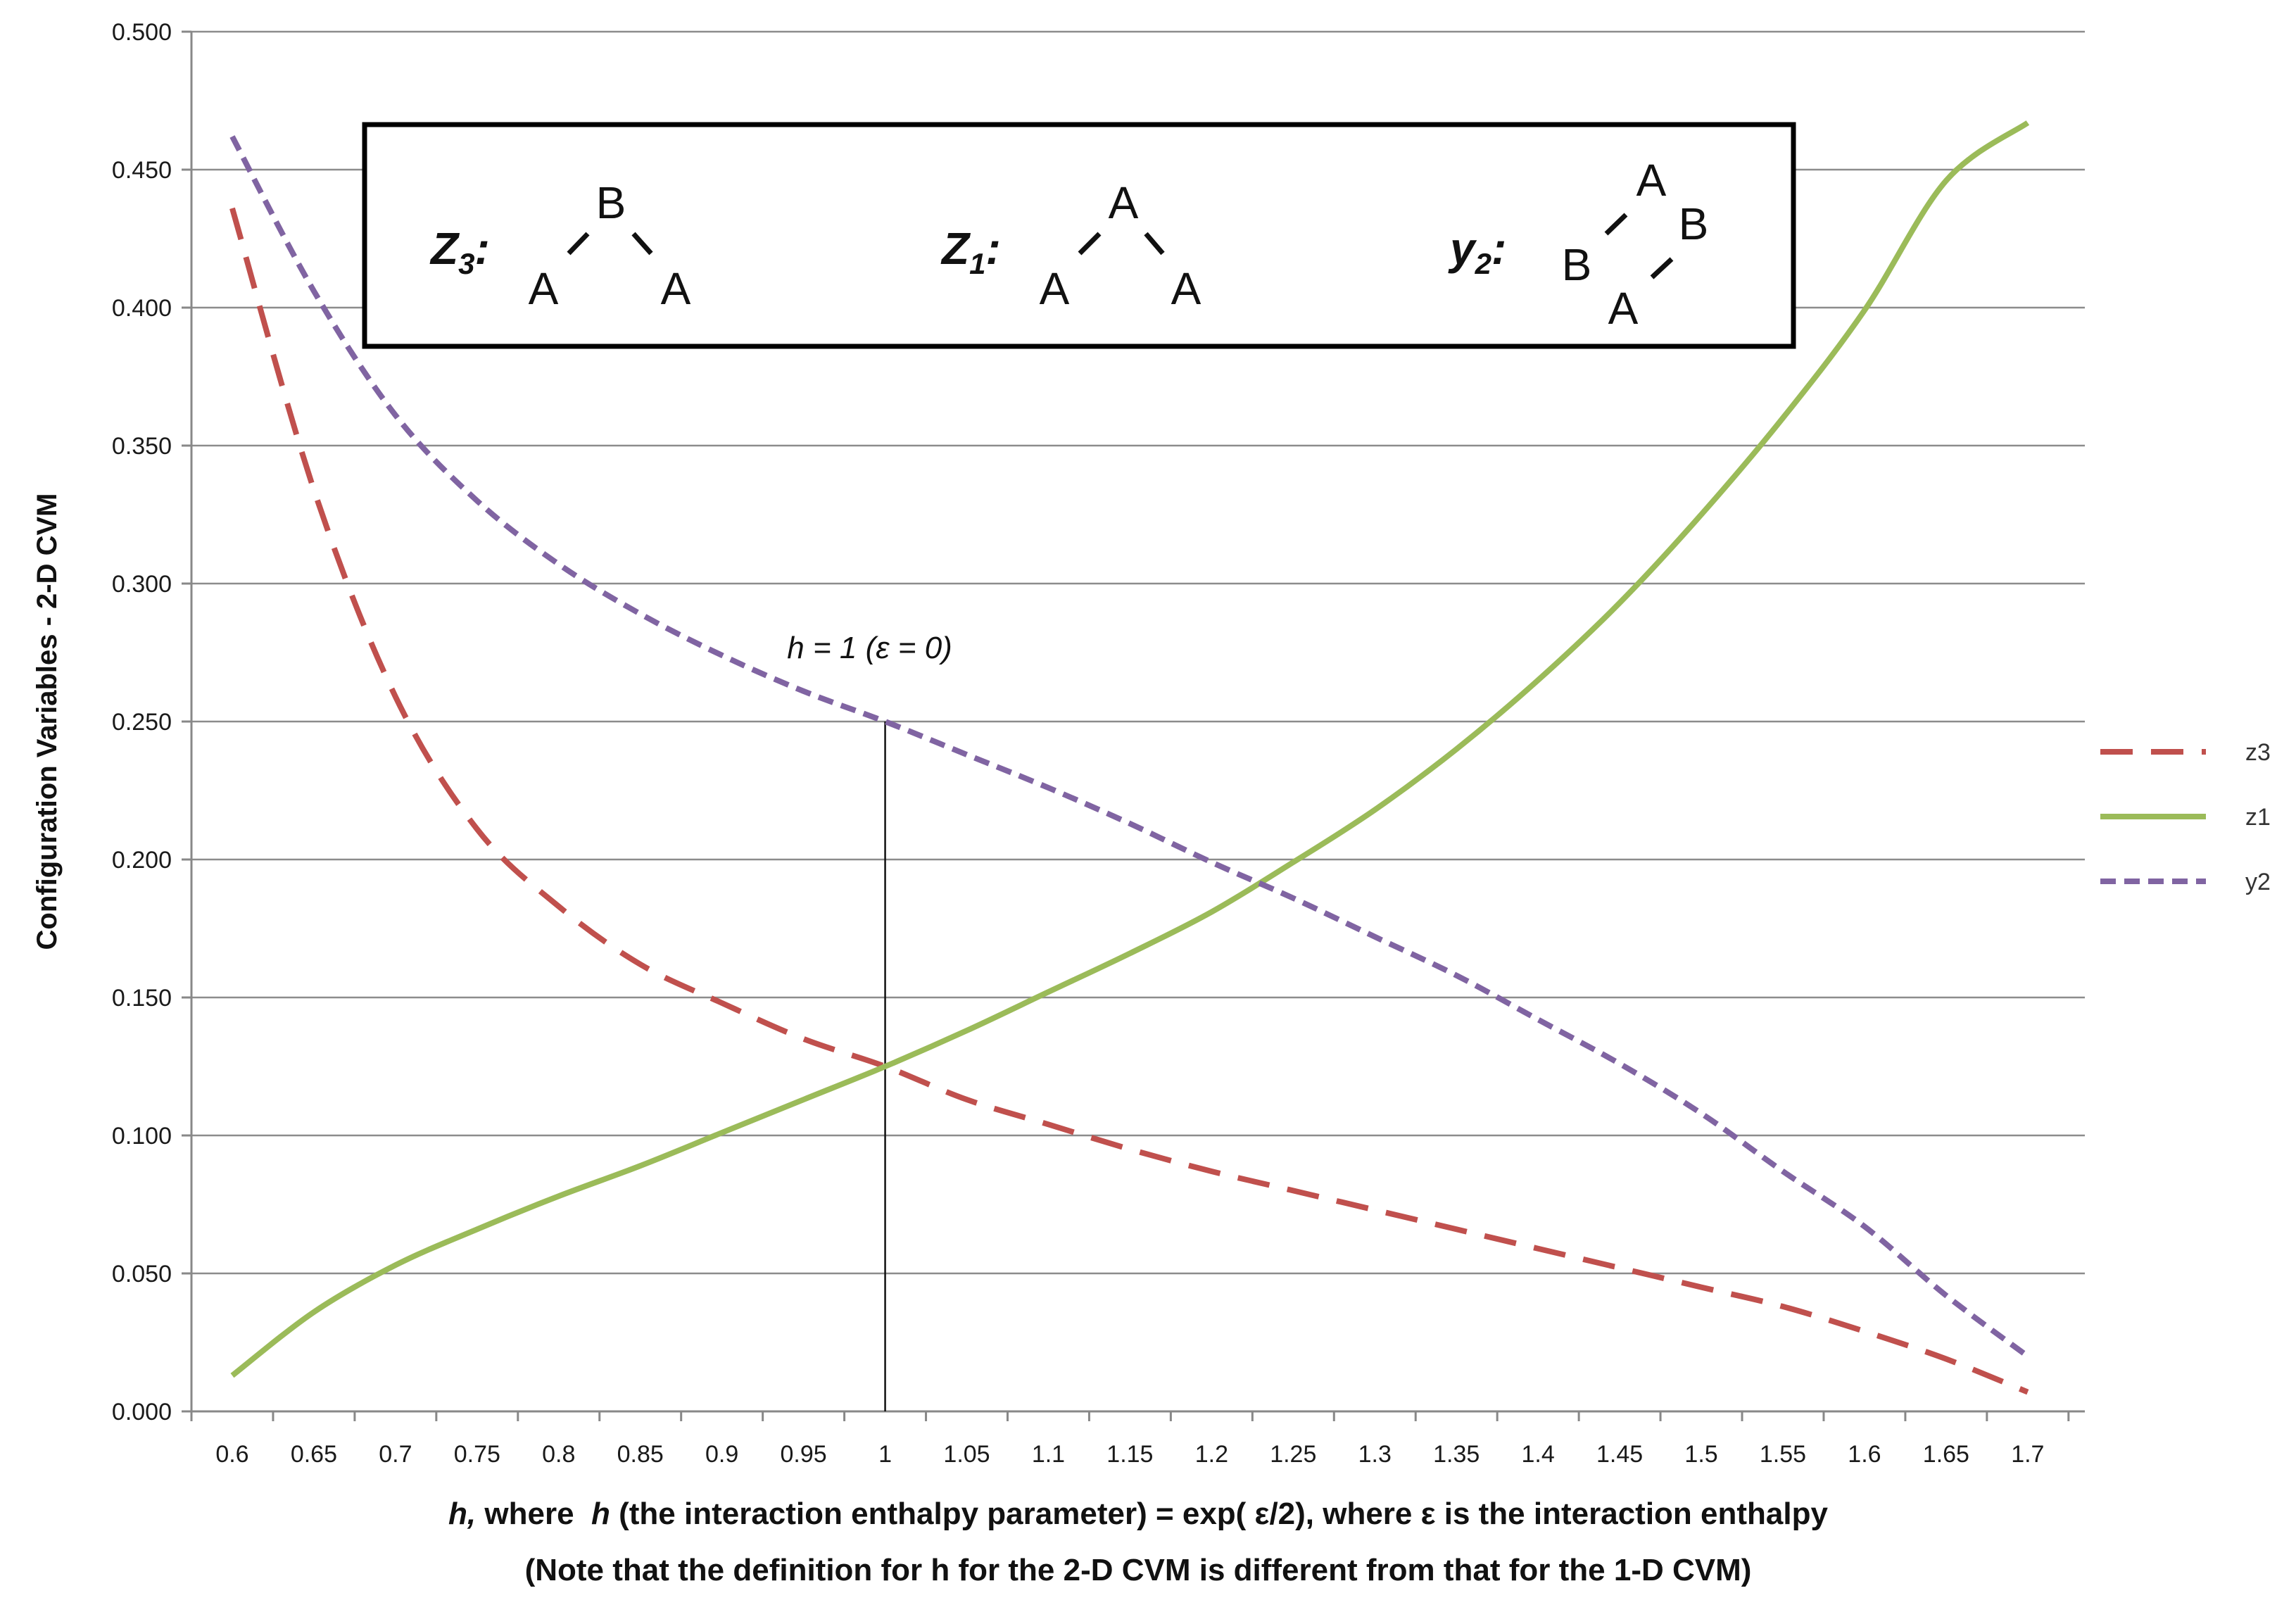  I want to click on y-tick-label: 0.200, so click(142, 861).